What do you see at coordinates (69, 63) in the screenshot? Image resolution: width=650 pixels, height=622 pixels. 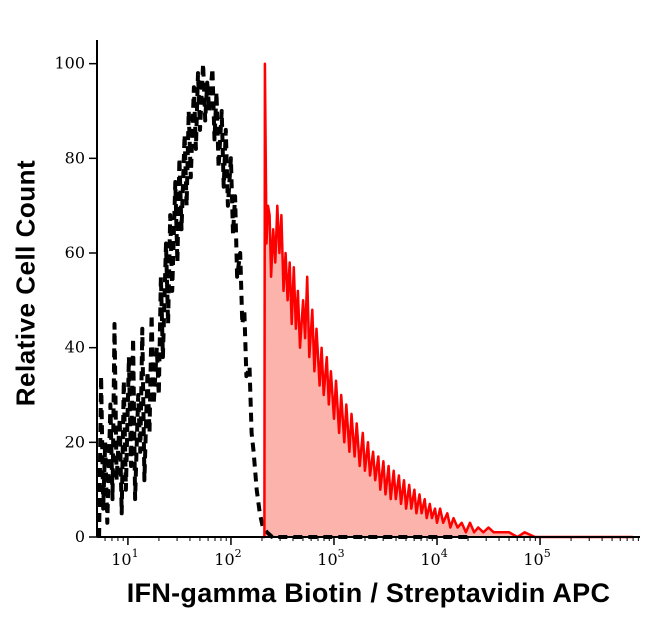 I see `y-tick-label: 100` at bounding box center [69, 63].